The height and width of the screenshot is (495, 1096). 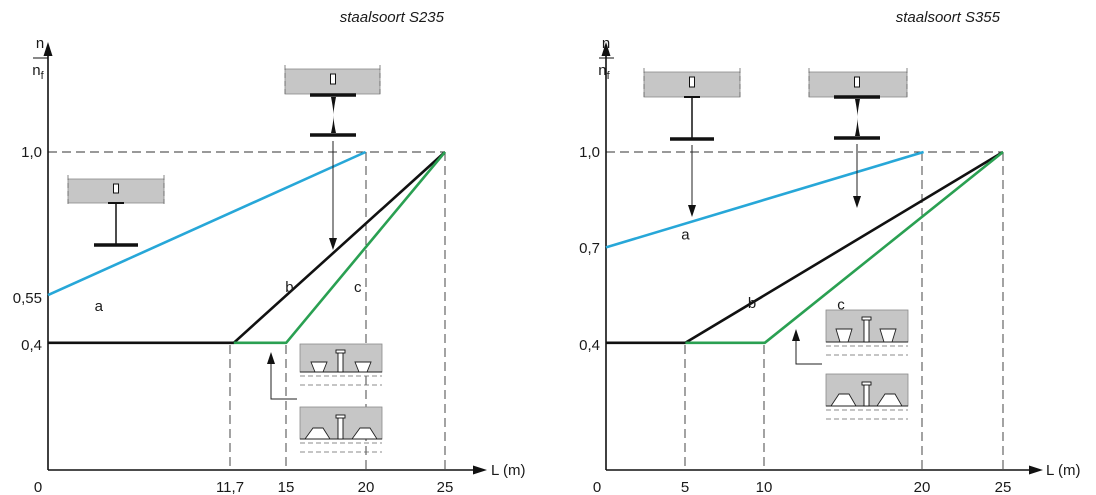 I want to click on pointer-arrowhead-a, so click(x=692, y=211).